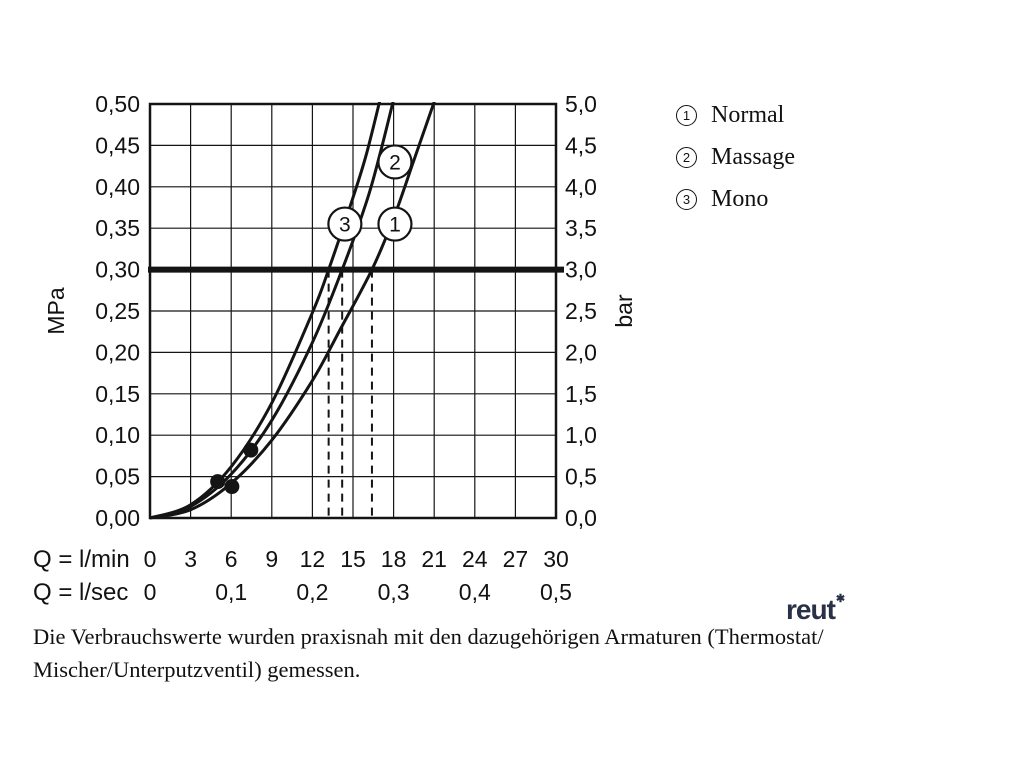 The image size is (1024, 768). Describe the element at coordinates (475, 592) in the screenshot. I see `x-lsec-tick-label: 0,4` at that location.